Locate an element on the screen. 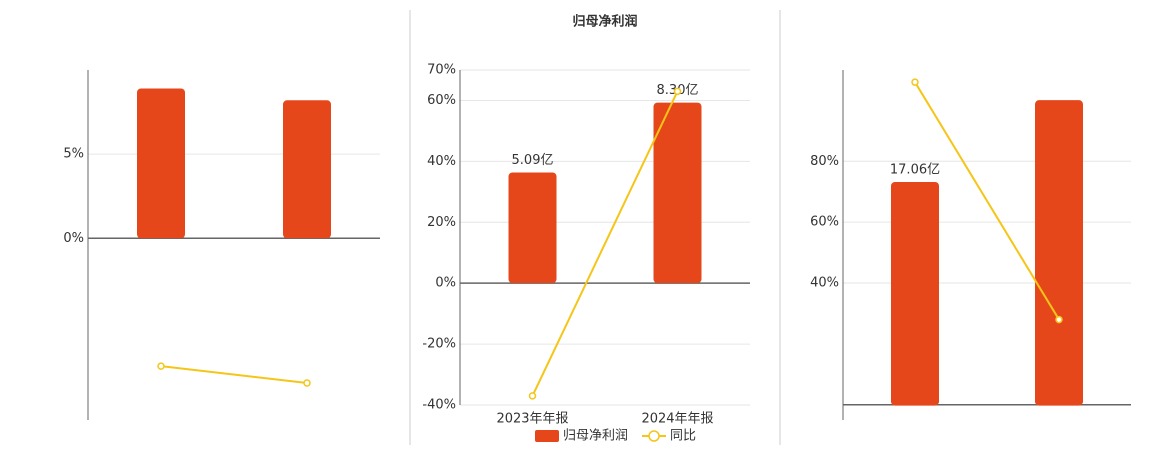 Image resolution: width=1160 pixels, height=450 pixels. chart-title: 归母净利润 is located at coordinates (604, 22).